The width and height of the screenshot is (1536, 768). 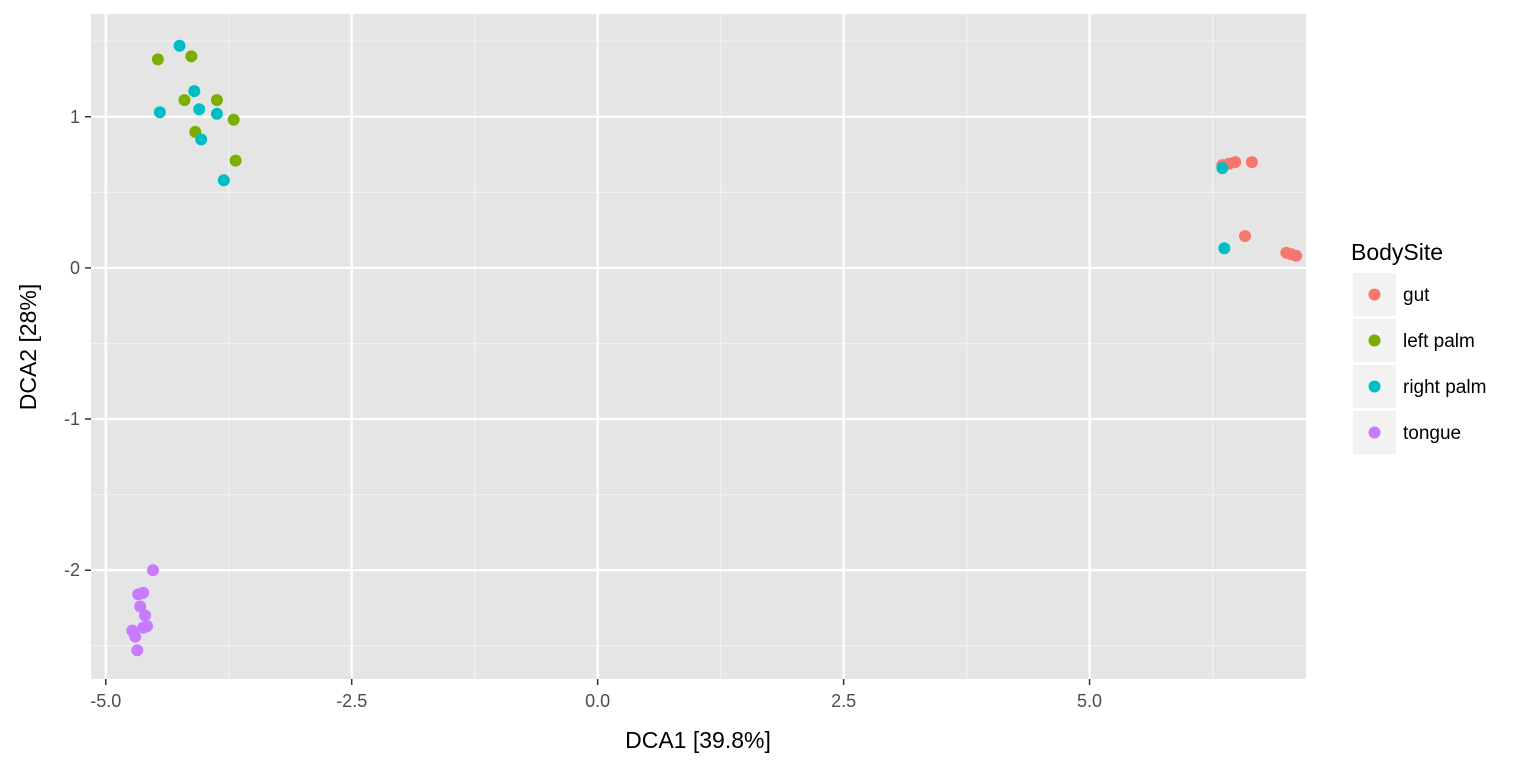 What do you see at coordinates (351, 701) in the screenshot?
I see `x-tick-label: -2.5` at bounding box center [351, 701].